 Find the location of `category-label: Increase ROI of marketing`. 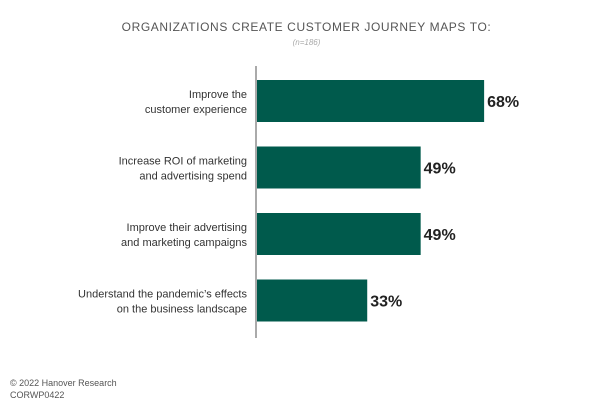

category-label: Increase ROI of marketing is located at coordinates (183, 162).